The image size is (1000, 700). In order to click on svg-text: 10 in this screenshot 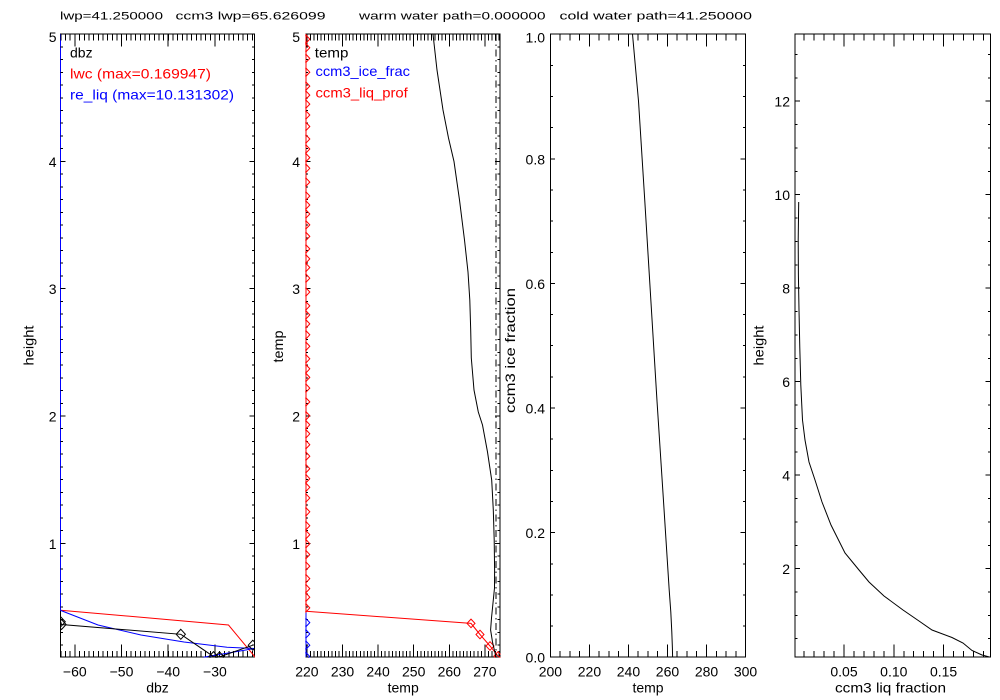, I will do `click(782, 195)`.